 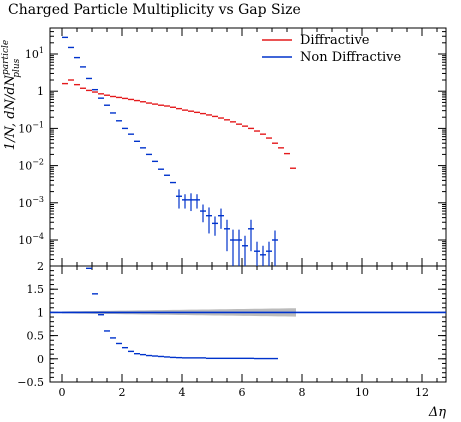 What do you see at coordinates (62, 392) in the screenshot?
I see `x-tick-label: 0` at bounding box center [62, 392].